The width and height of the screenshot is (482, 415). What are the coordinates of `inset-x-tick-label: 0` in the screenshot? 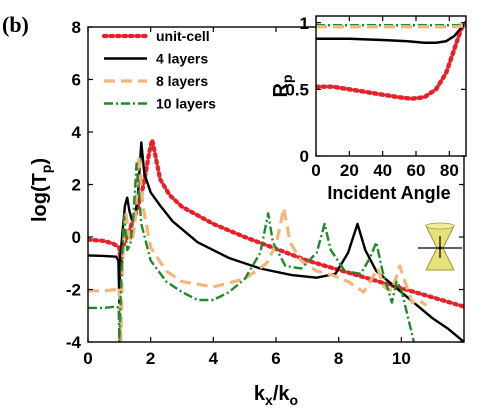 It's located at (315, 170).